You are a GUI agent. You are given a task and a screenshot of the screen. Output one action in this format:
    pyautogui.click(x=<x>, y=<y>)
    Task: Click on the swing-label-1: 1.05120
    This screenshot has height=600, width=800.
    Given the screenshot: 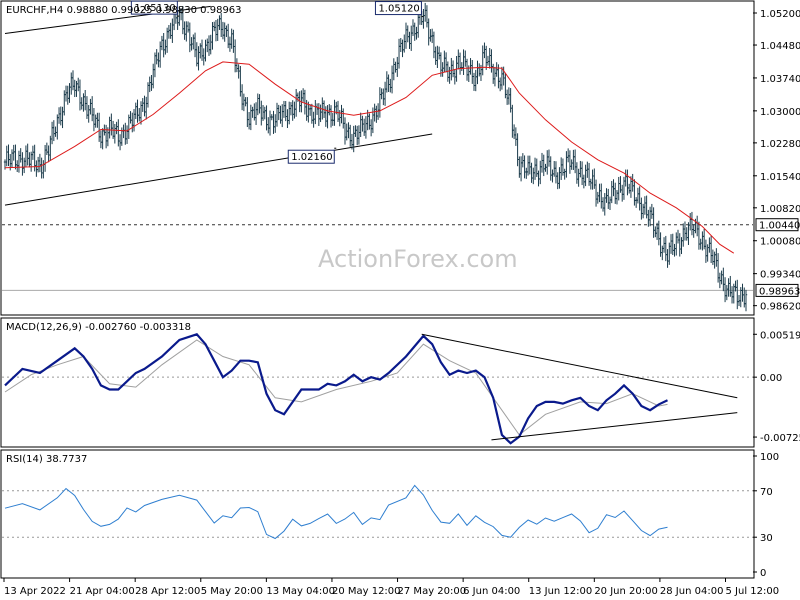 What is the action you would take?
    pyautogui.click(x=398, y=9)
    